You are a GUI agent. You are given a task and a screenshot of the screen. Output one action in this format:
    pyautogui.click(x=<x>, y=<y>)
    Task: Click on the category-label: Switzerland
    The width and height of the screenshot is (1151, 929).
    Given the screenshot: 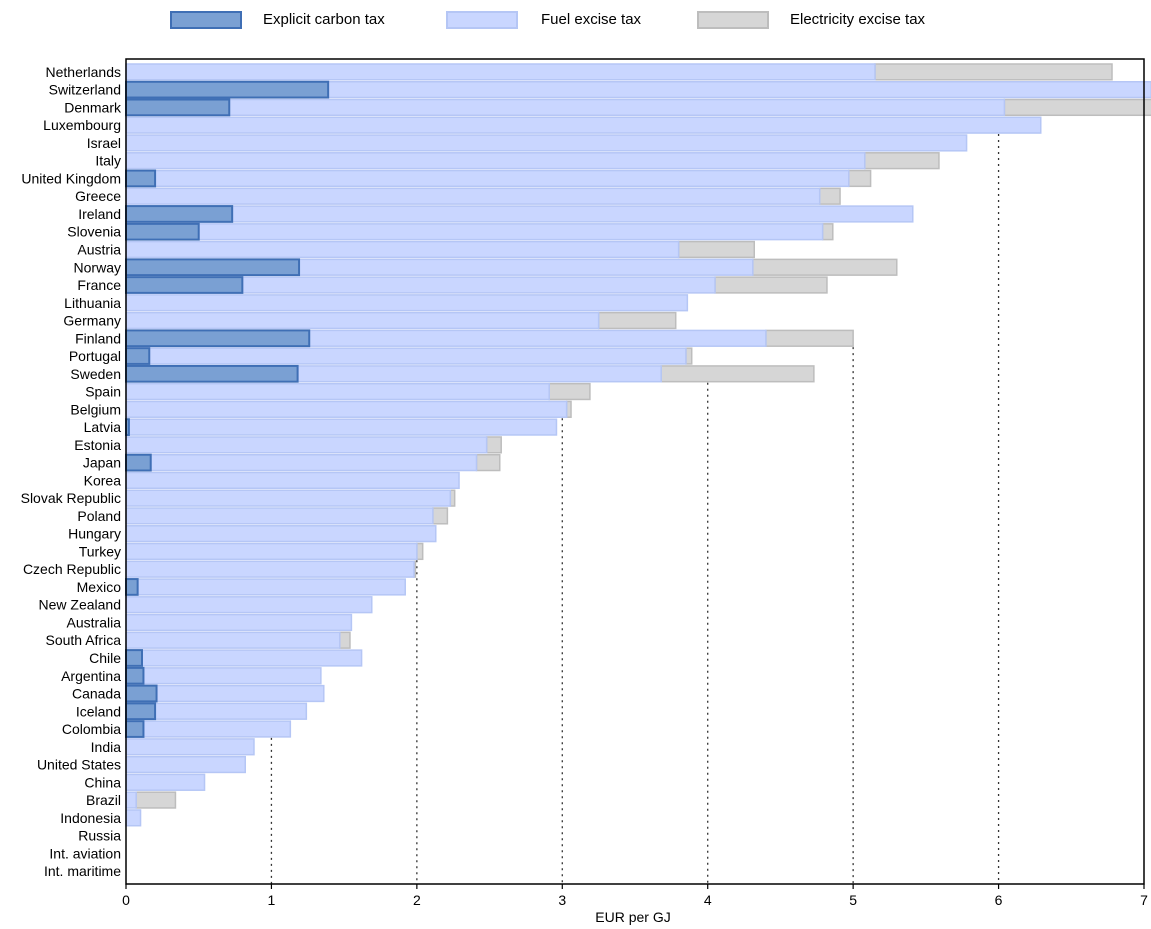 What is the action you would take?
    pyautogui.click(x=85, y=90)
    